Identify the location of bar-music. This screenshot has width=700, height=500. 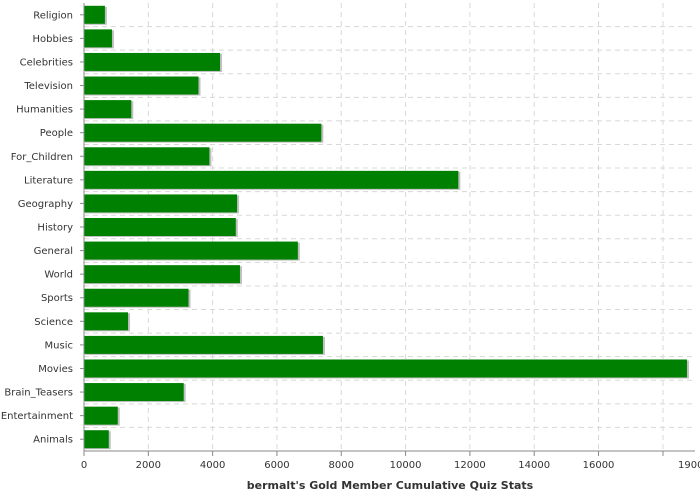
(203, 344).